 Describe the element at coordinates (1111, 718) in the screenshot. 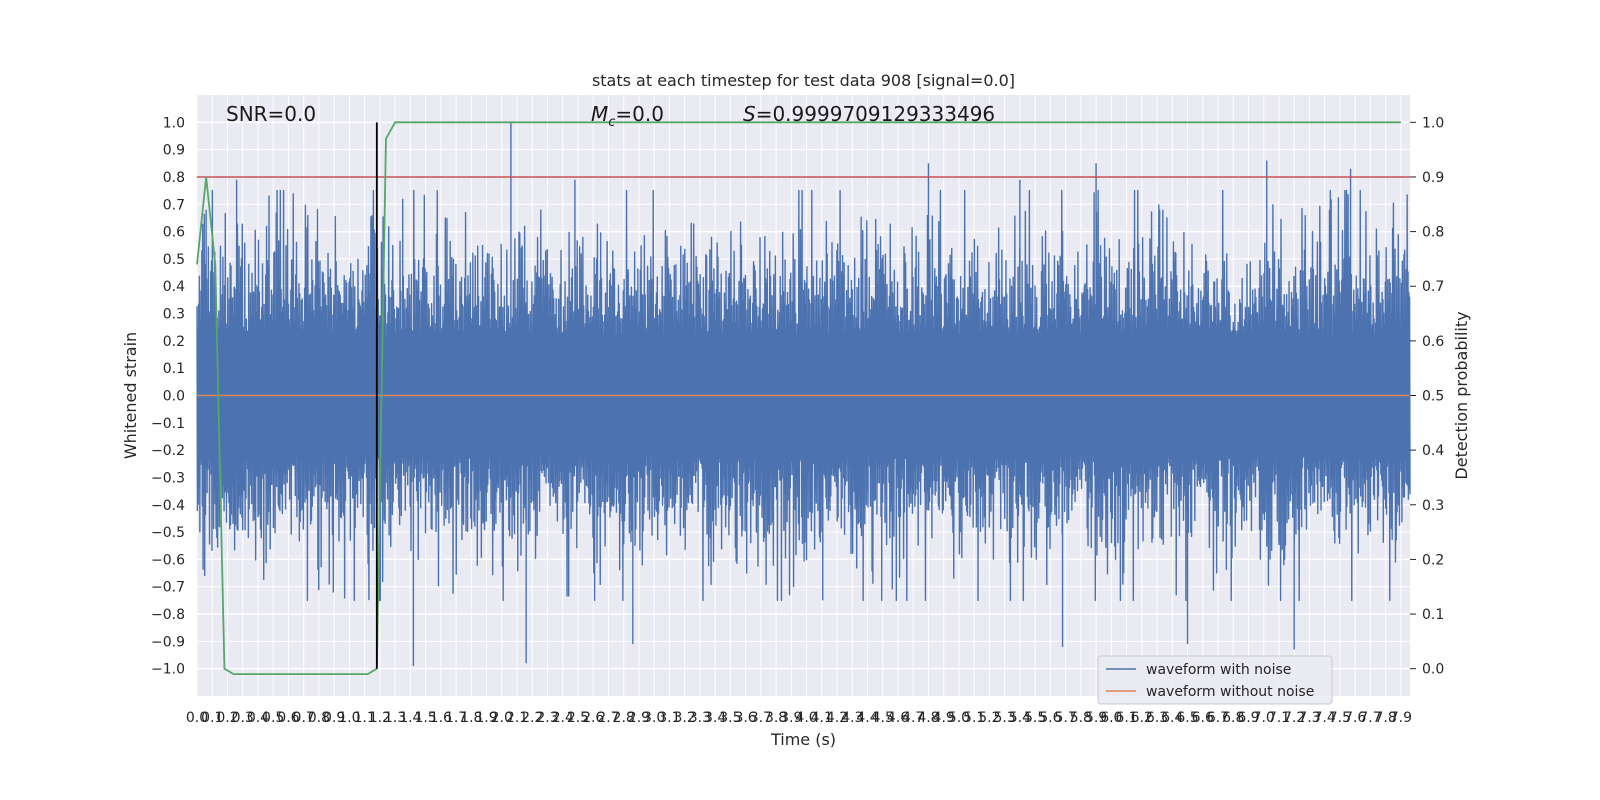

I see `x-tick-label: 6.0` at that location.